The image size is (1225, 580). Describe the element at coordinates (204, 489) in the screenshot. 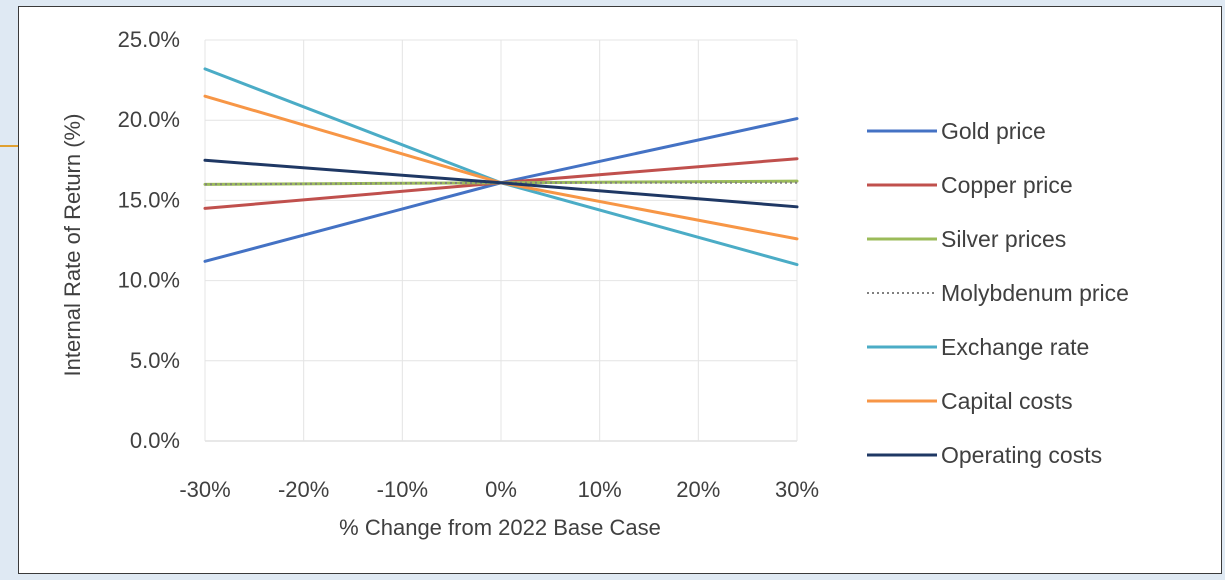

I see `x-tick-label: -30%` at that location.